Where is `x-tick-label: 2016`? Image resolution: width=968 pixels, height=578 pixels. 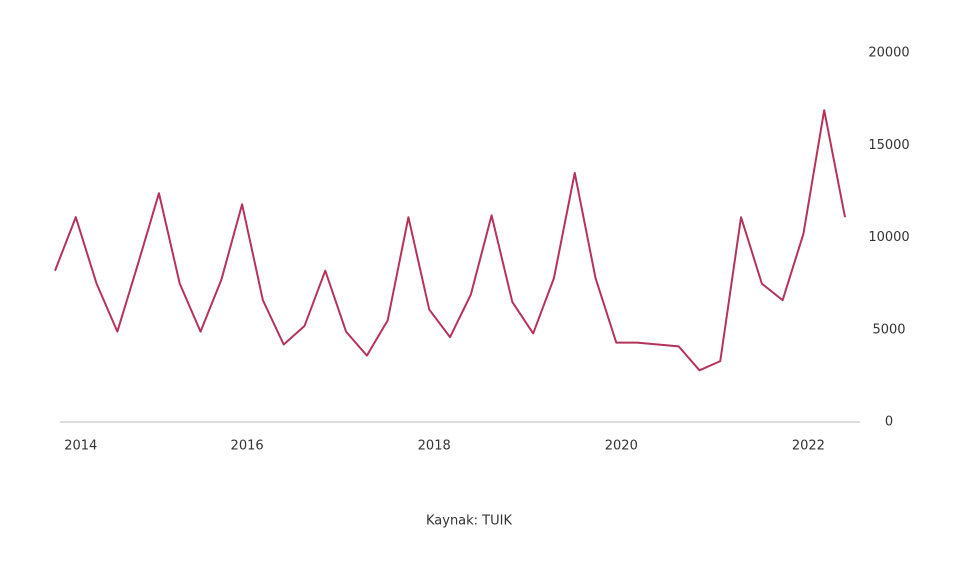
x-tick-label: 2016 is located at coordinates (247, 446).